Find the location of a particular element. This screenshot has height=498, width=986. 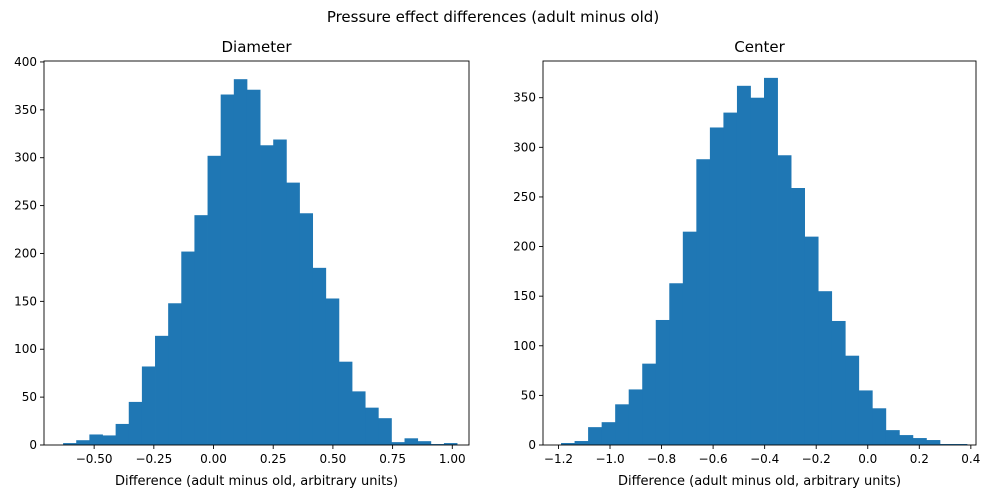

x-tick-label: 0.4 is located at coordinates (970, 459).